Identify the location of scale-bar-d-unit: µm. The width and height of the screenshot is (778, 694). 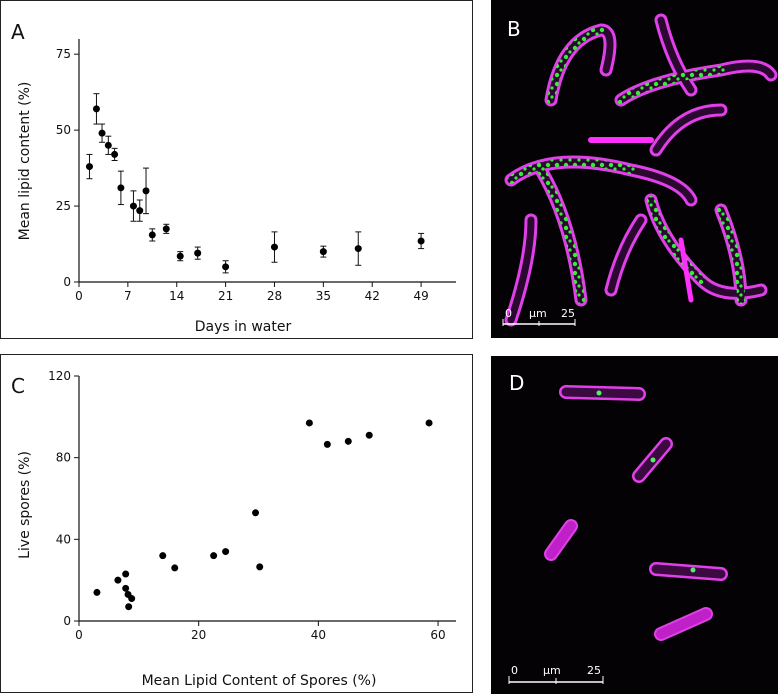
(552, 670).